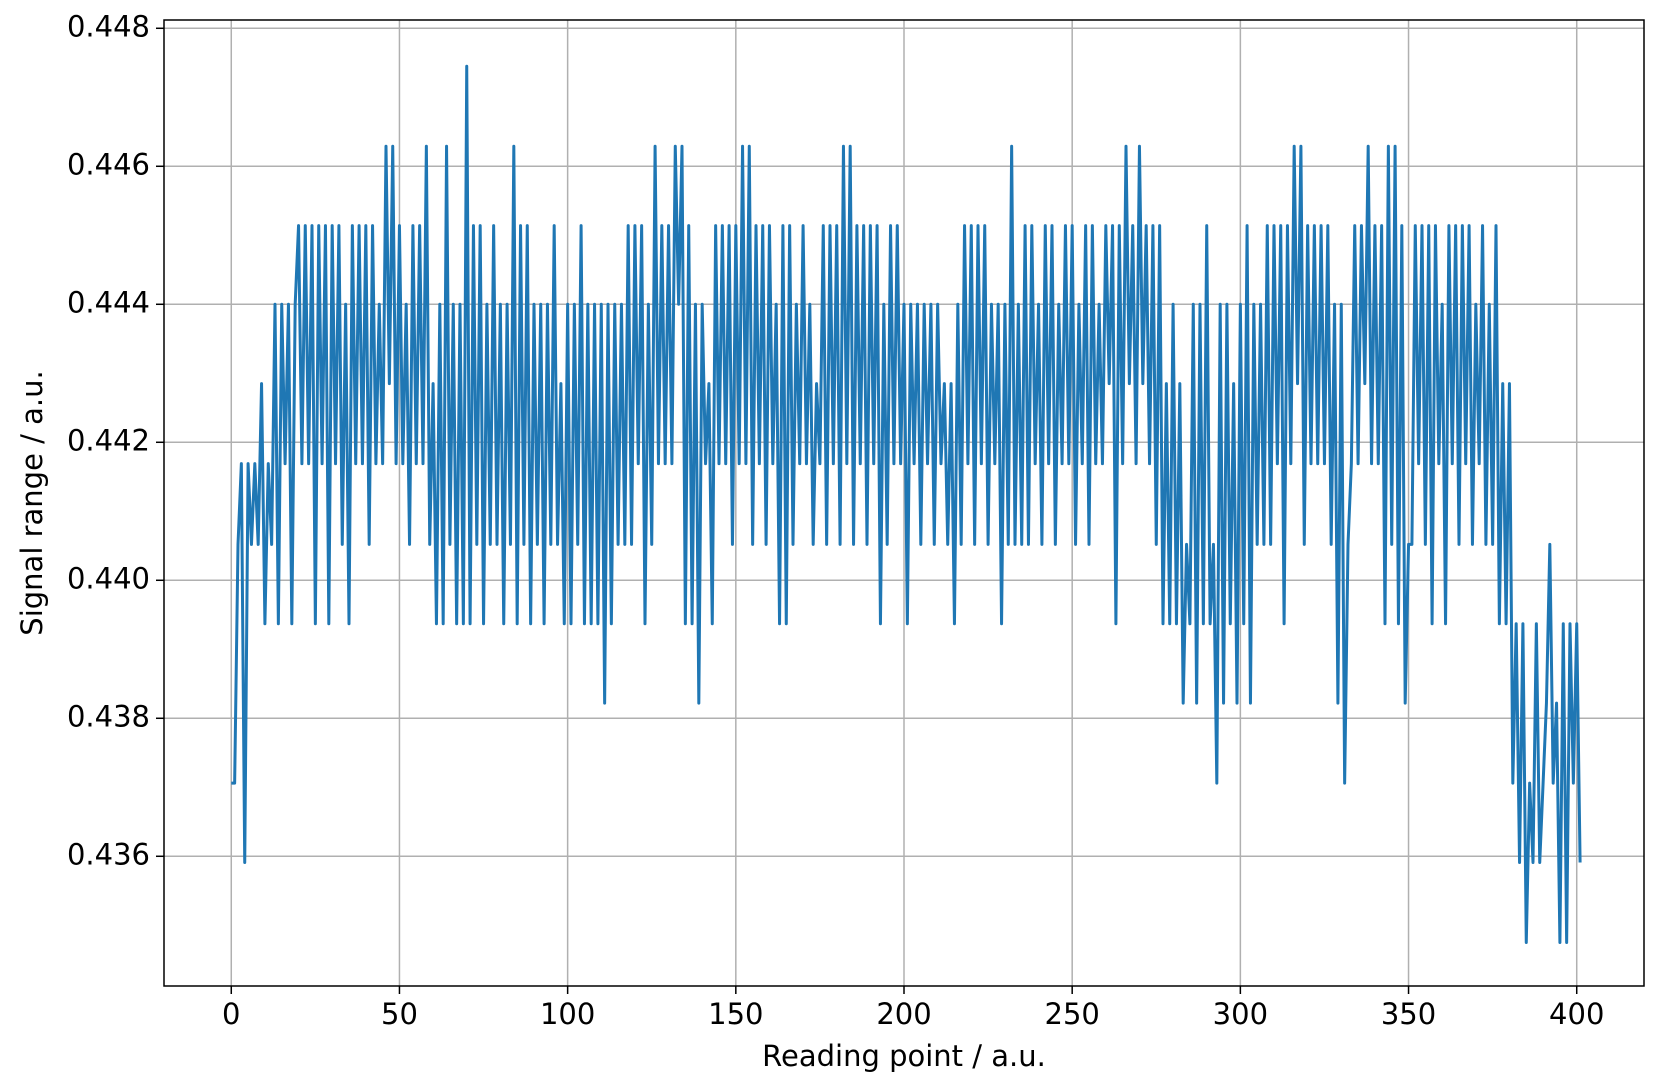  What do you see at coordinates (108, 164) in the screenshot?
I see `y-tick-label: 0.446` at bounding box center [108, 164].